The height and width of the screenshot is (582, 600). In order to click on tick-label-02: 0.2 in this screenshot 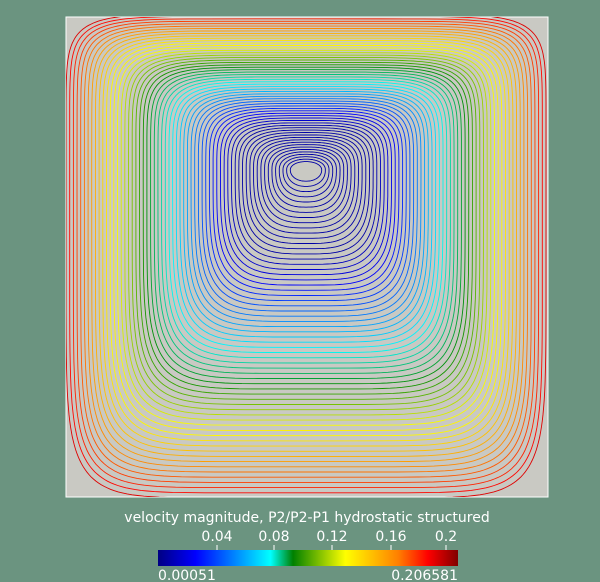, I will do `click(446, 537)`.